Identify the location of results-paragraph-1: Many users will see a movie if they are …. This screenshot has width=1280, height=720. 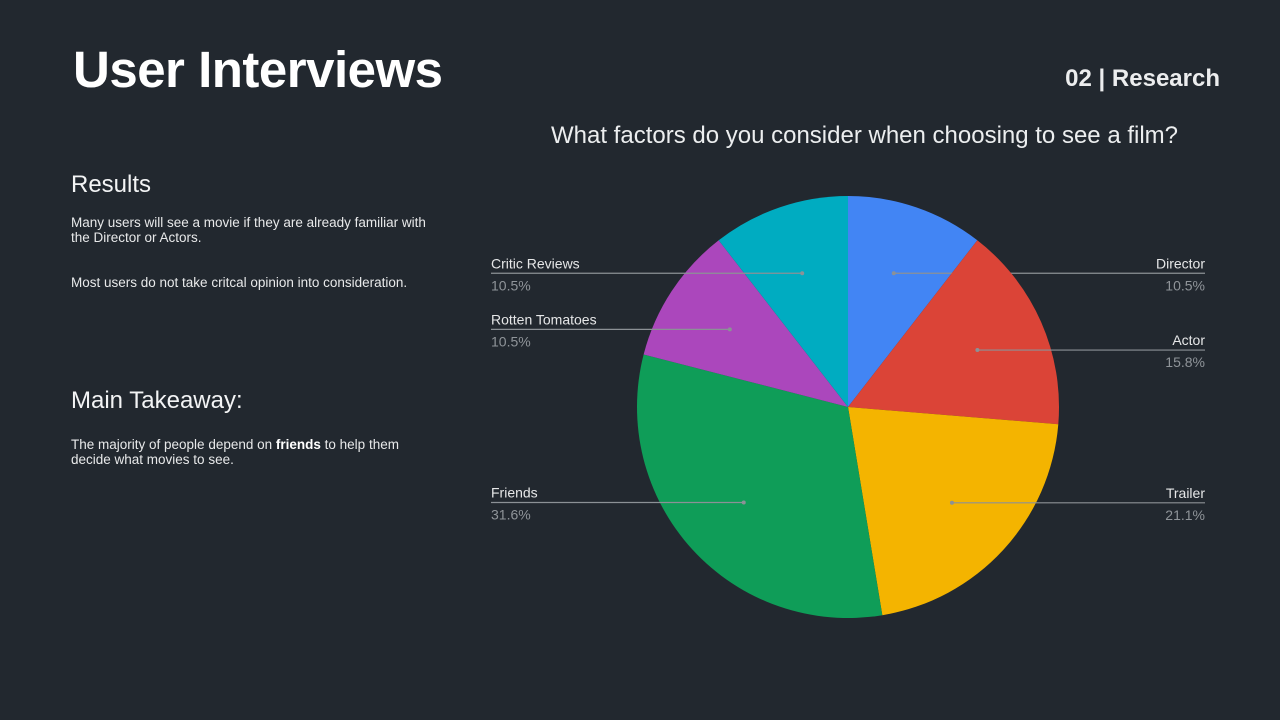
(248, 230).